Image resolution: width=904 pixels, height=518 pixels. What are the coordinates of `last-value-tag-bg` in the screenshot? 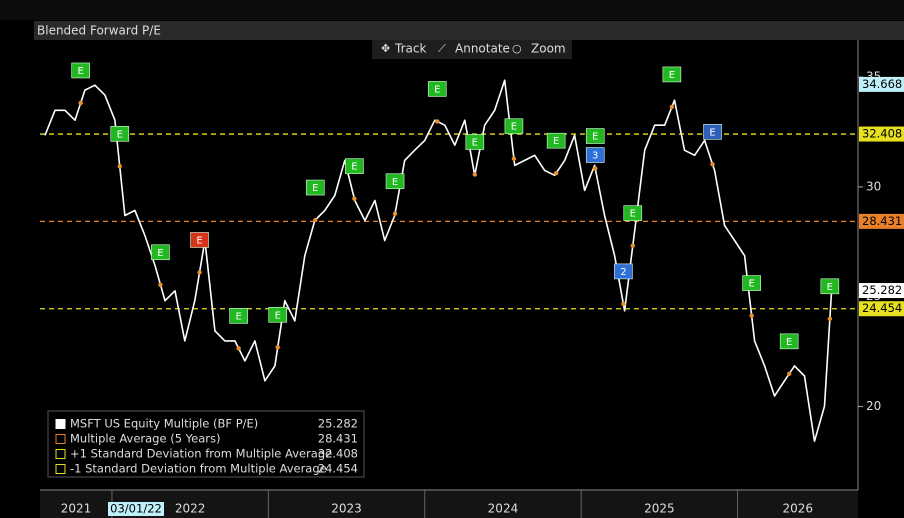 It's located at (881, 291).